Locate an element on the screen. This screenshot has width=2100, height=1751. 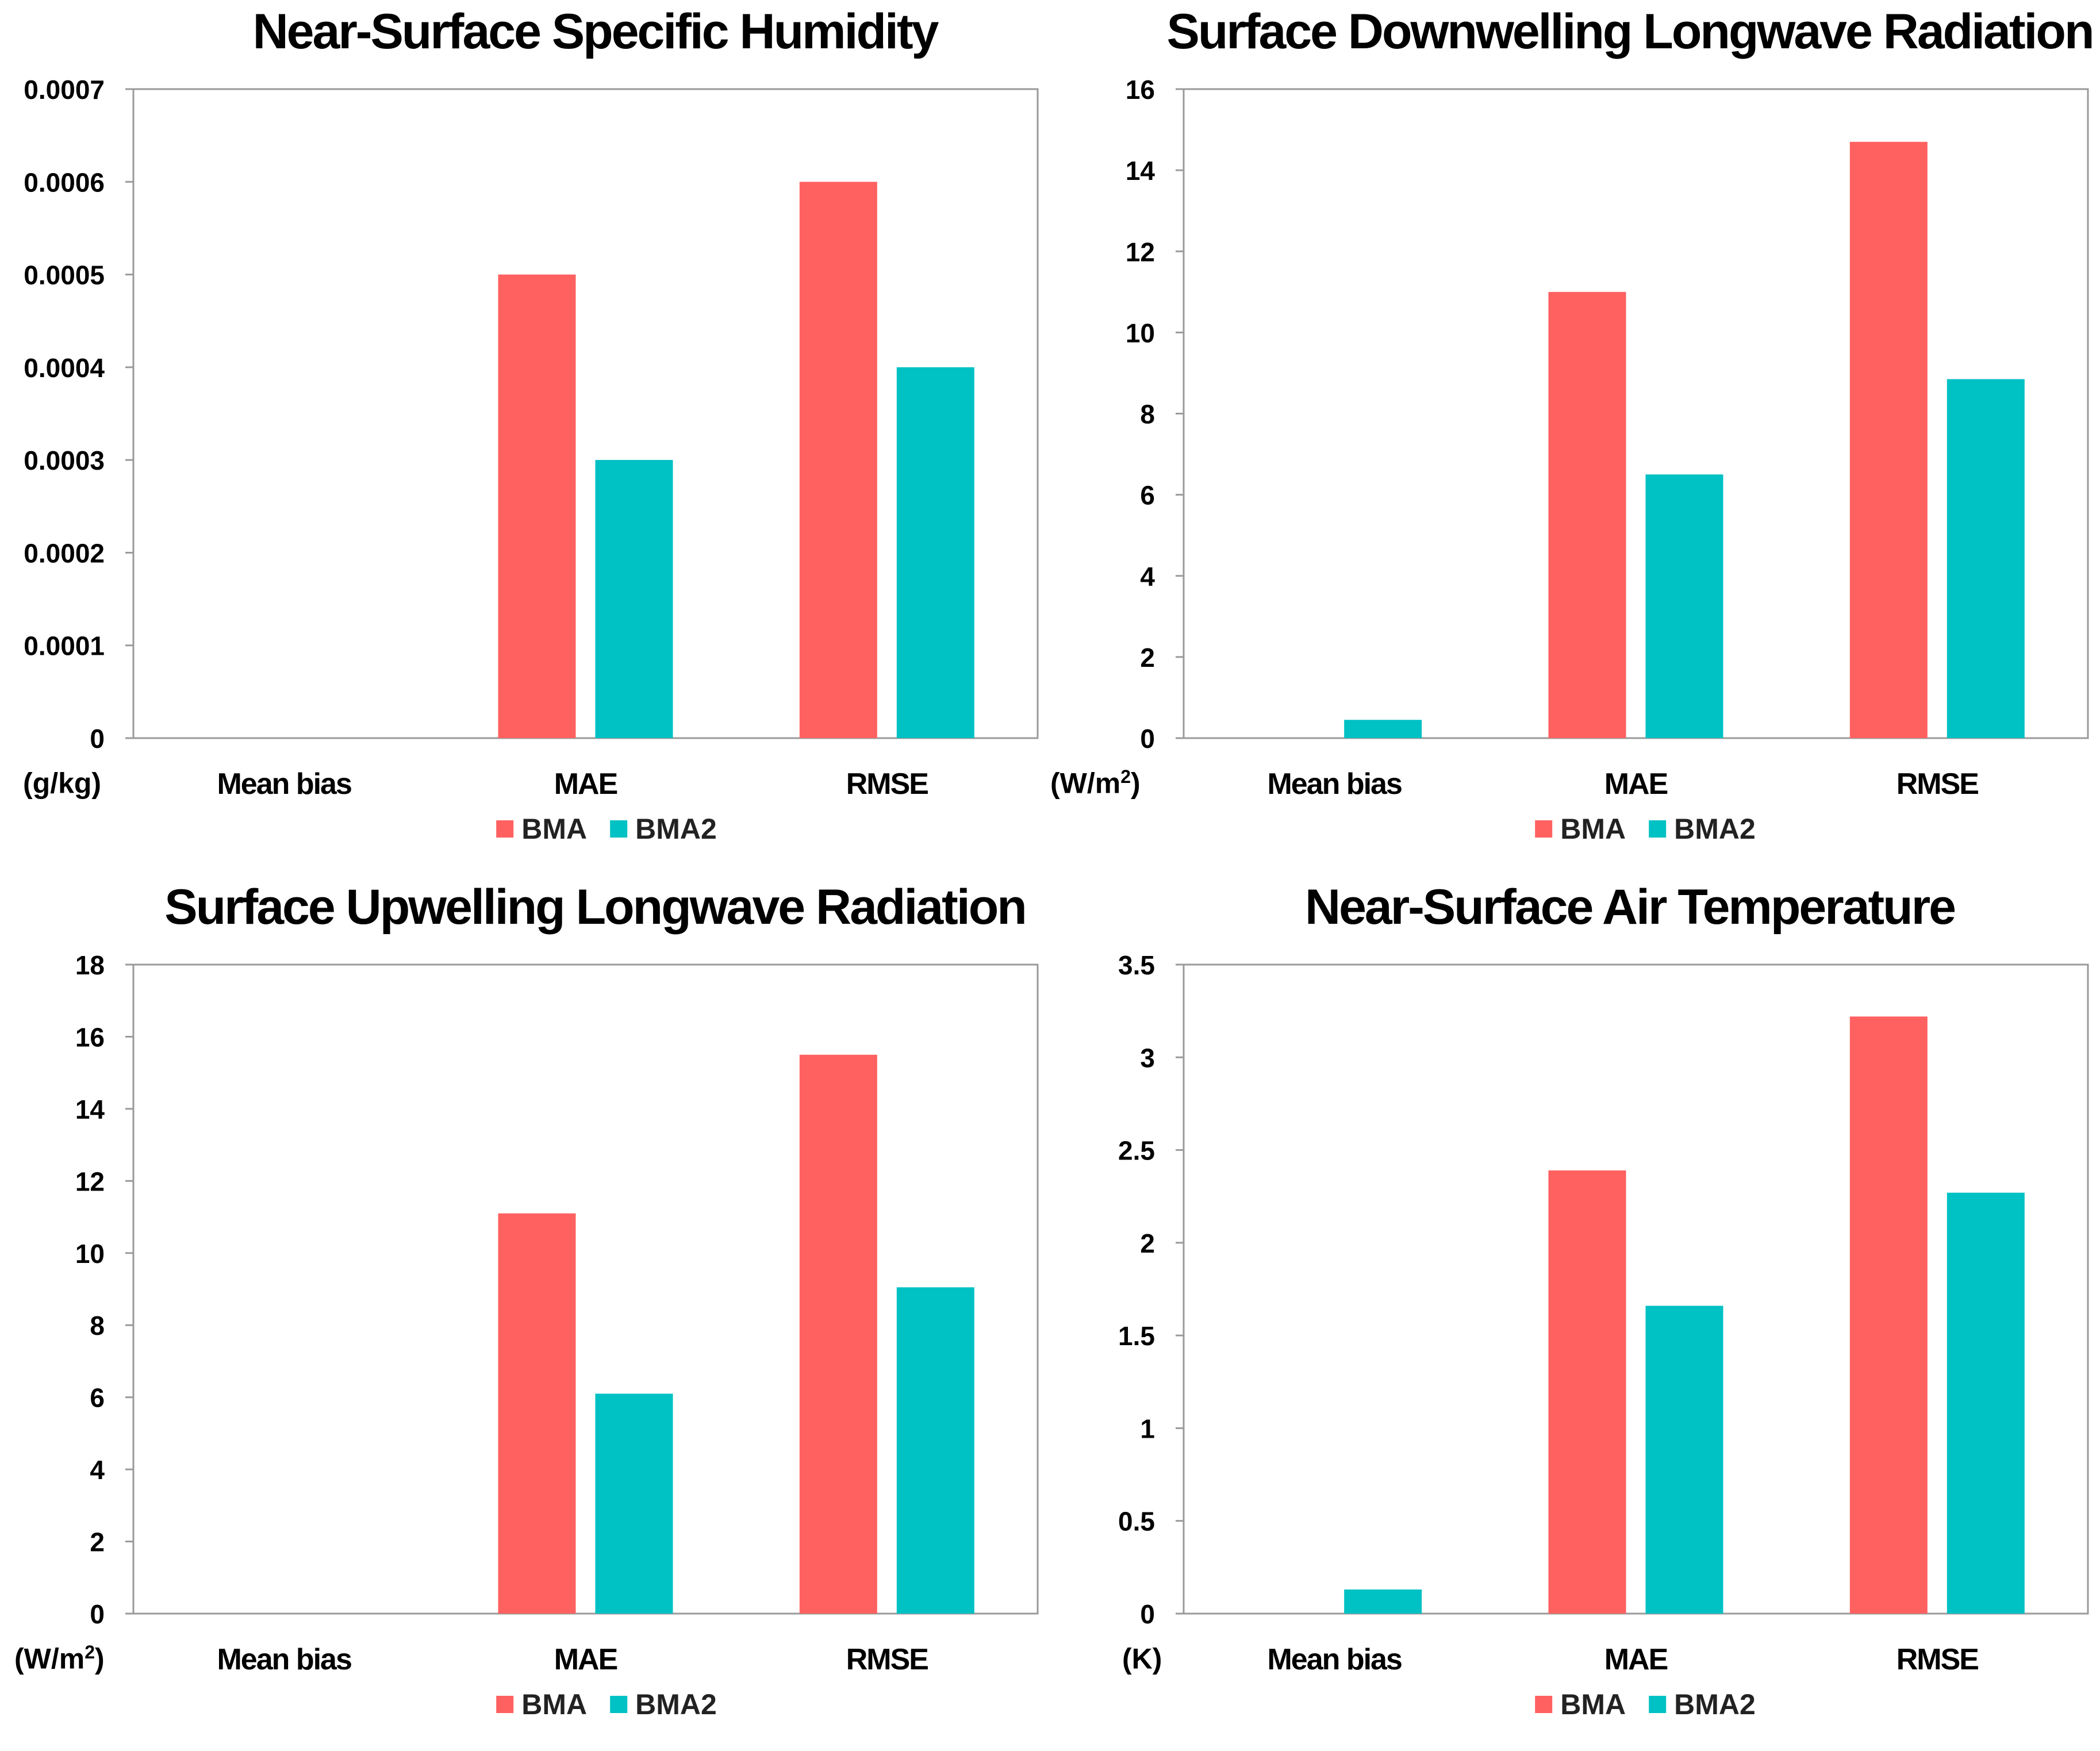
y-tick-label: 18 is located at coordinates (90, 965).